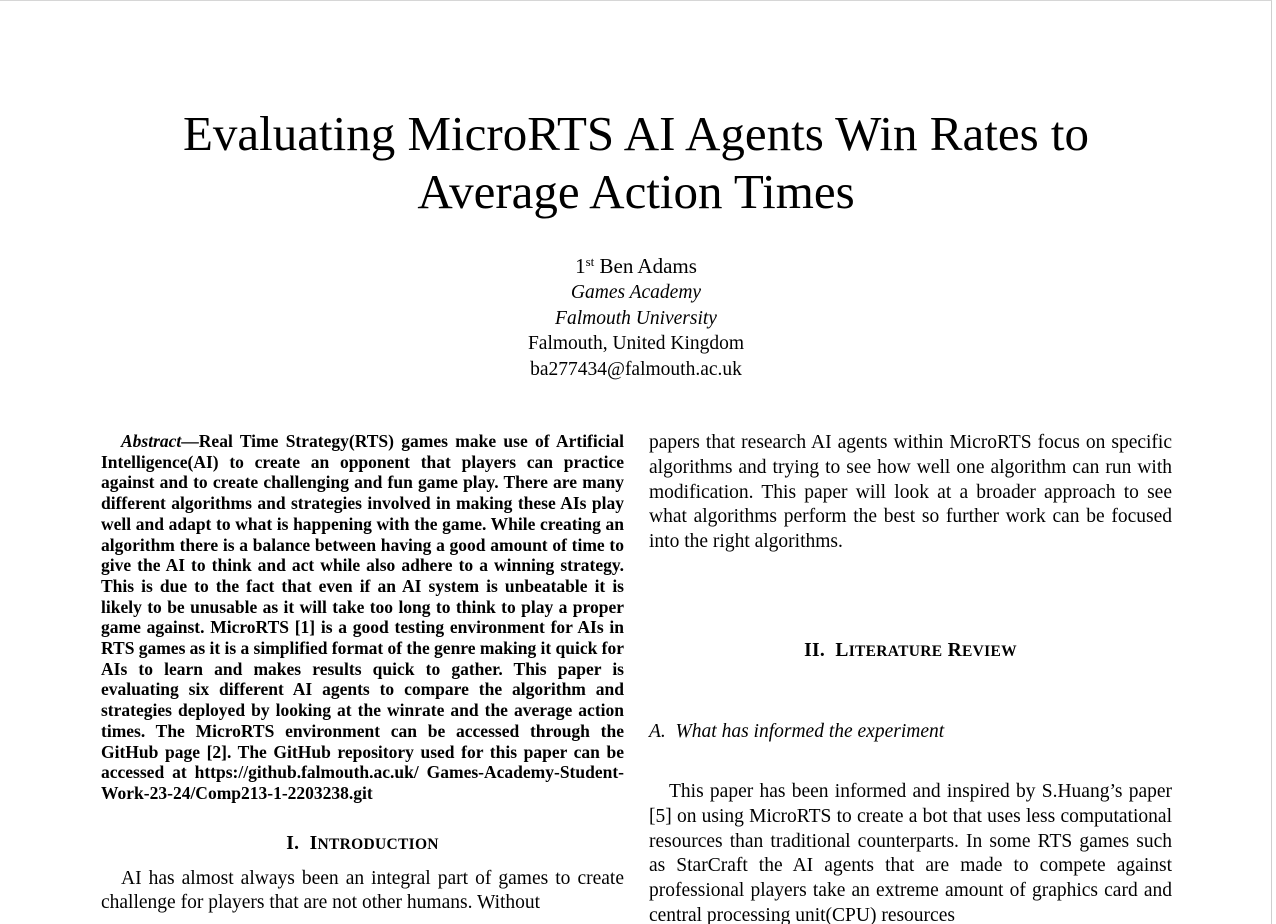 Image resolution: width=1276 pixels, height=924 pixels. I want to click on author-name: Ben Adams, so click(648, 266).